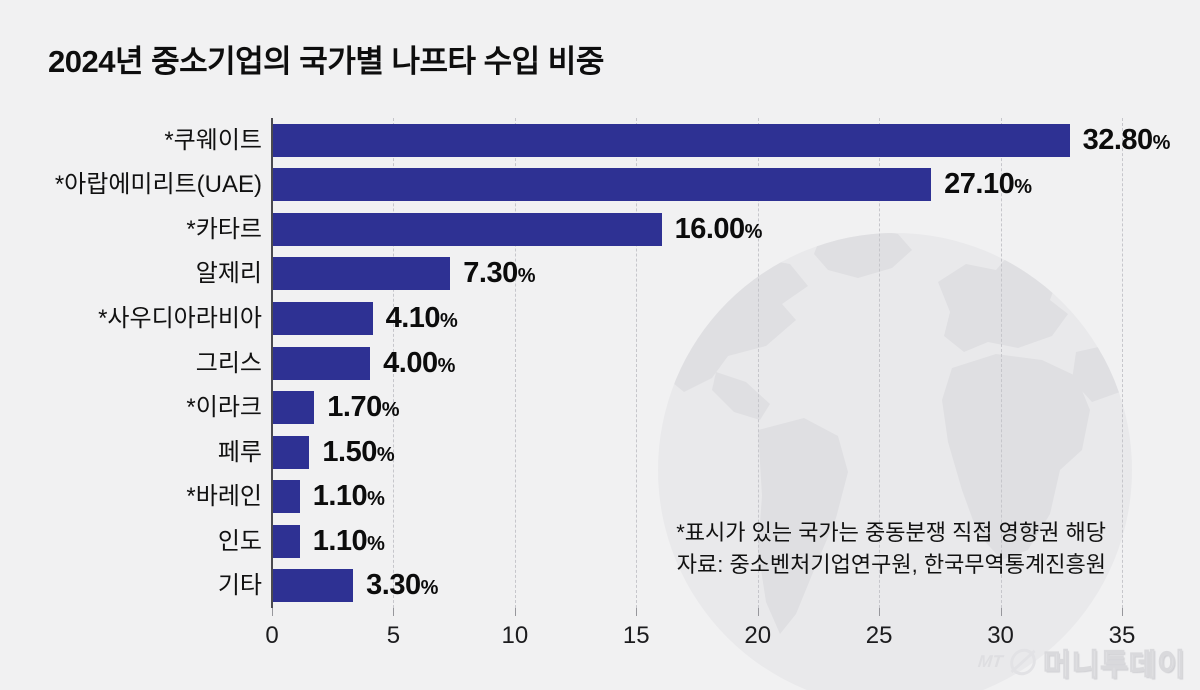 This screenshot has height=690, width=1200. I want to click on y-axis-line, so click(272, 363).